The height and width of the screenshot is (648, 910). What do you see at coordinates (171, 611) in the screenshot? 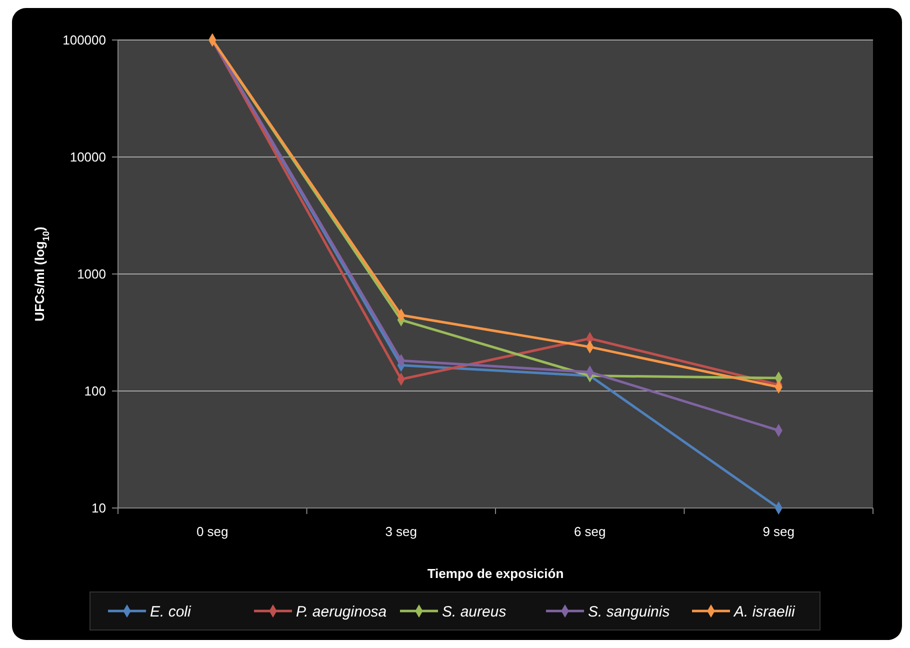
I see `legend-label: E. coli` at bounding box center [171, 611].